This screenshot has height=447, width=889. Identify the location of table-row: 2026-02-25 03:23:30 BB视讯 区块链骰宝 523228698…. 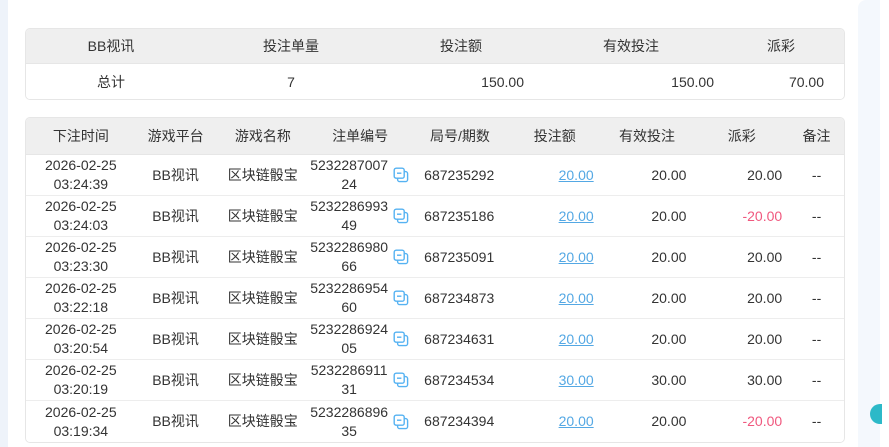
(435, 257).